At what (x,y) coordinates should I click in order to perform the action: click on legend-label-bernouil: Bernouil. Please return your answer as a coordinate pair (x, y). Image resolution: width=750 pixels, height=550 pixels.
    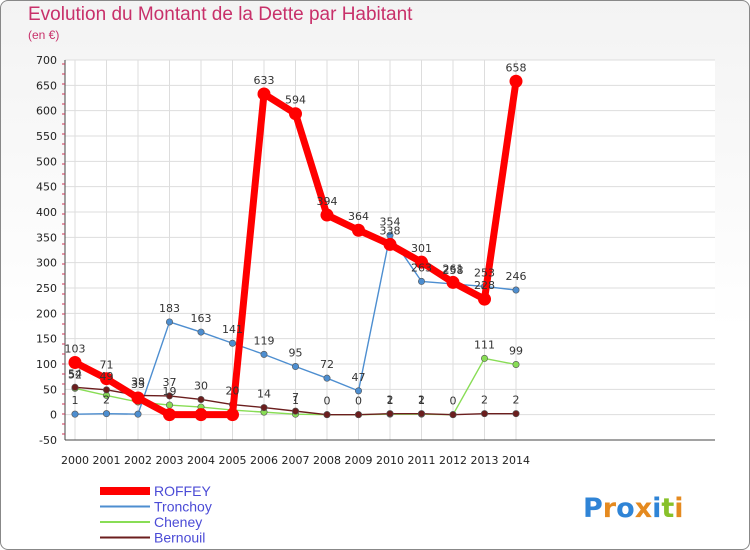
    Looking at the image, I should click on (179, 538).